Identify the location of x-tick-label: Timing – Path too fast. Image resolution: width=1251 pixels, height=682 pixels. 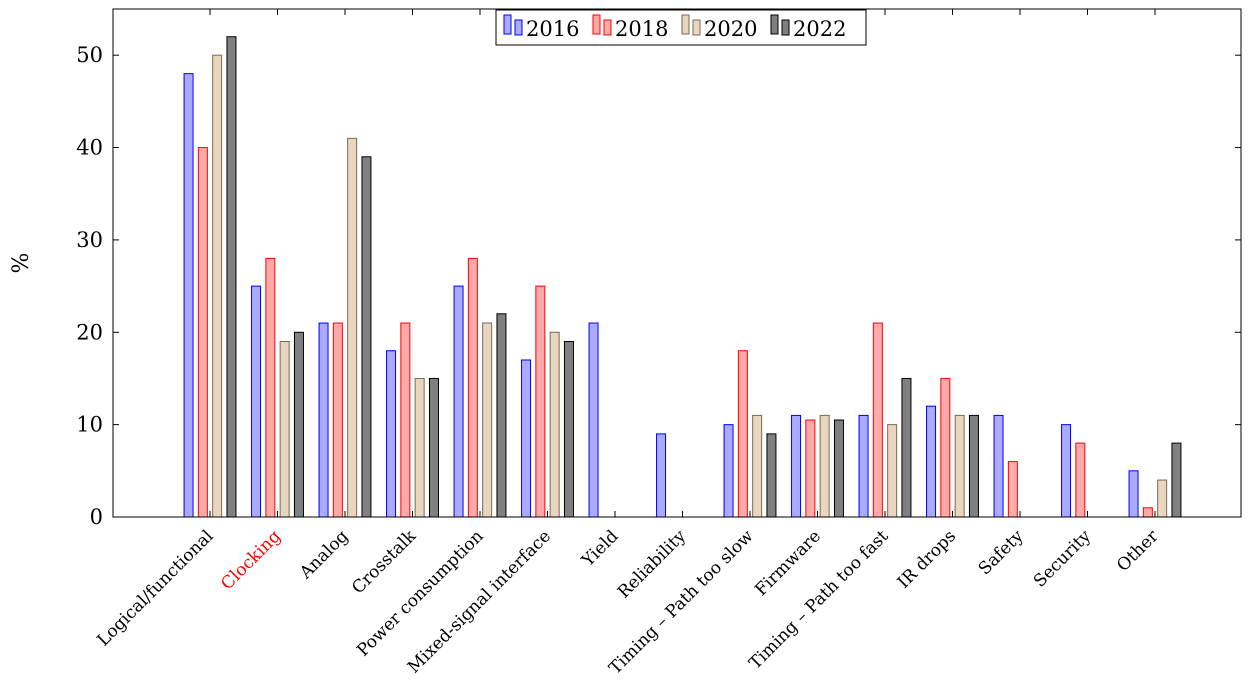
(818, 599).